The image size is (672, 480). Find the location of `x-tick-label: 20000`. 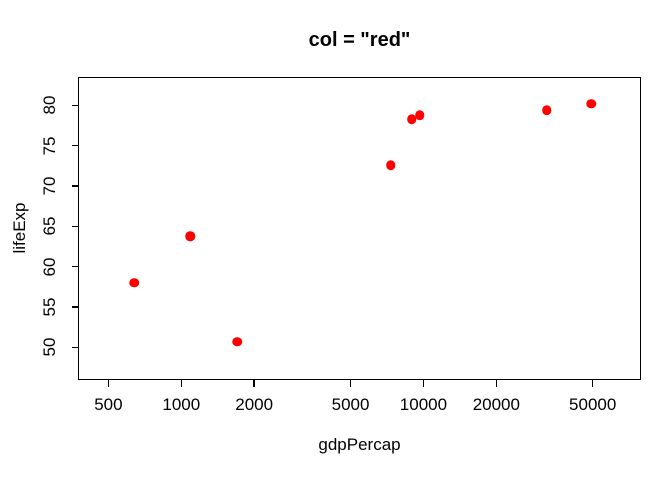

x-tick-label: 20000 is located at coordinates (496, 404).